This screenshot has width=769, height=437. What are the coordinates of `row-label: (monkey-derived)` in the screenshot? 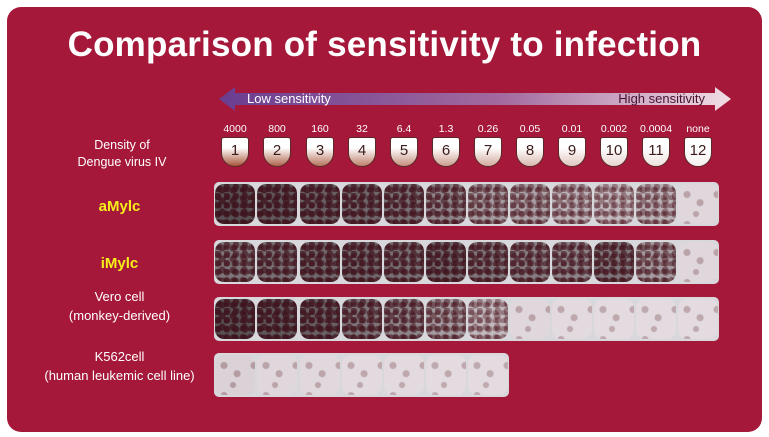 It's located at (119, 315).